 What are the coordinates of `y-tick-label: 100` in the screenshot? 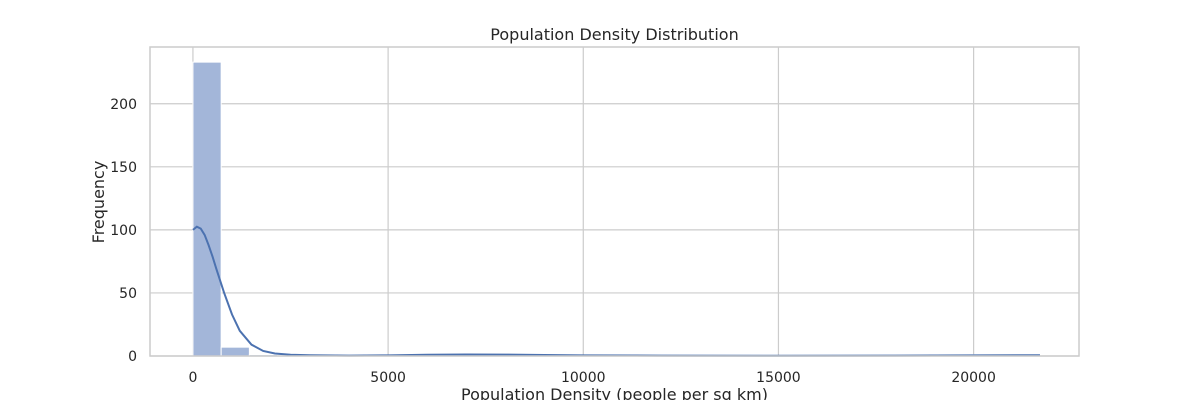 It's located at (123, 231).